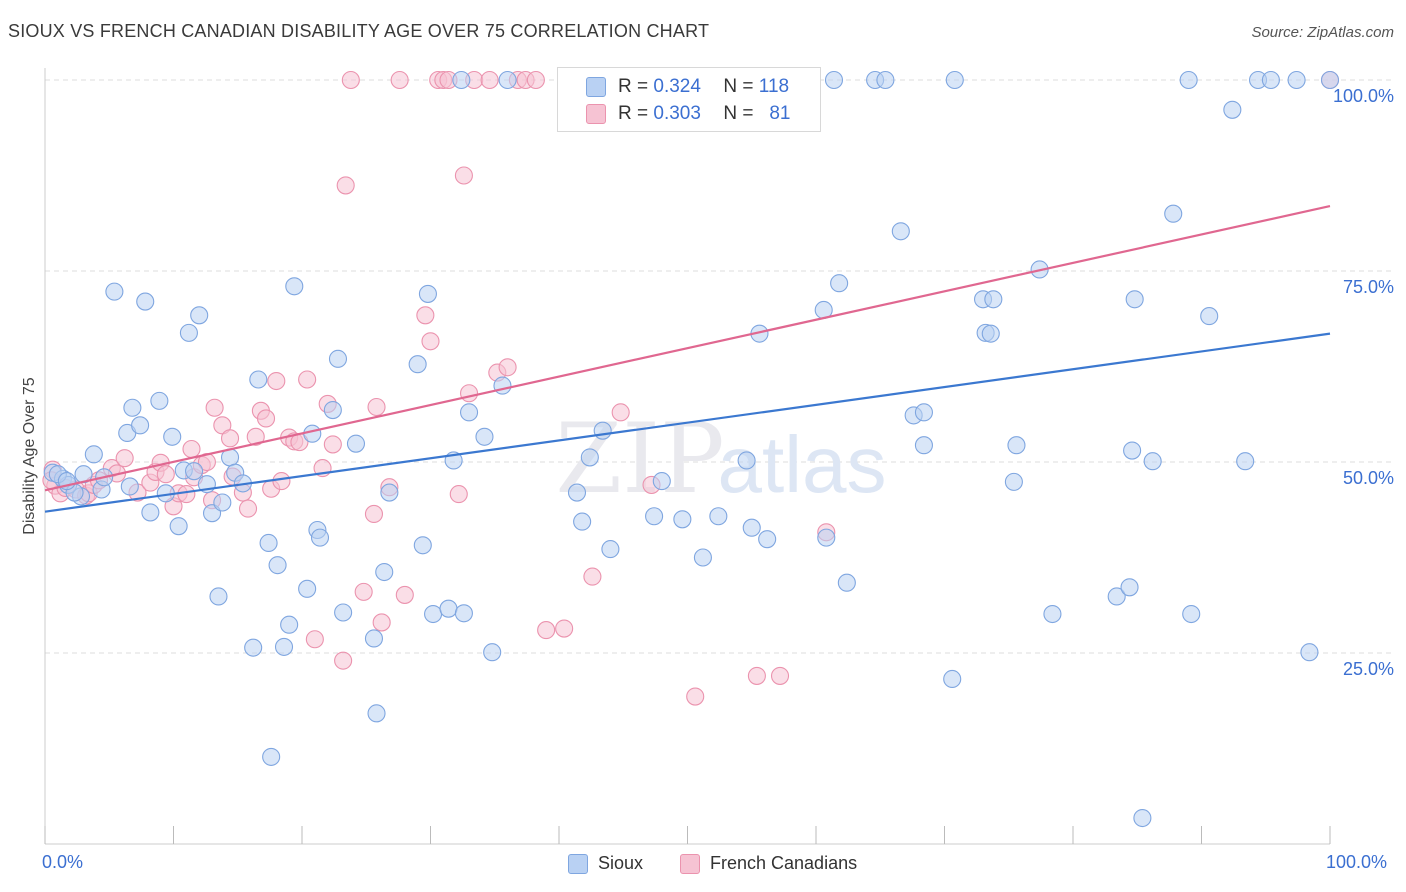 This screenshot has width=1406, height=892. What do you see at coordinates (677, 86) in the screenshot?
I see `legend-r-value: 0.324` at bounding box center [677, 86].